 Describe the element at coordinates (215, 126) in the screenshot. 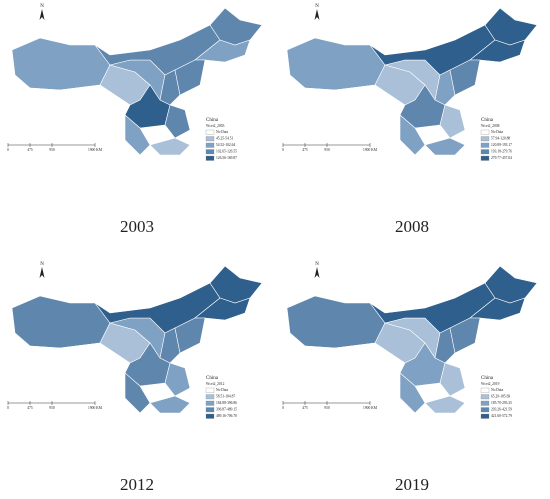

I see `legend-field: Wcei2_2003` at that location.